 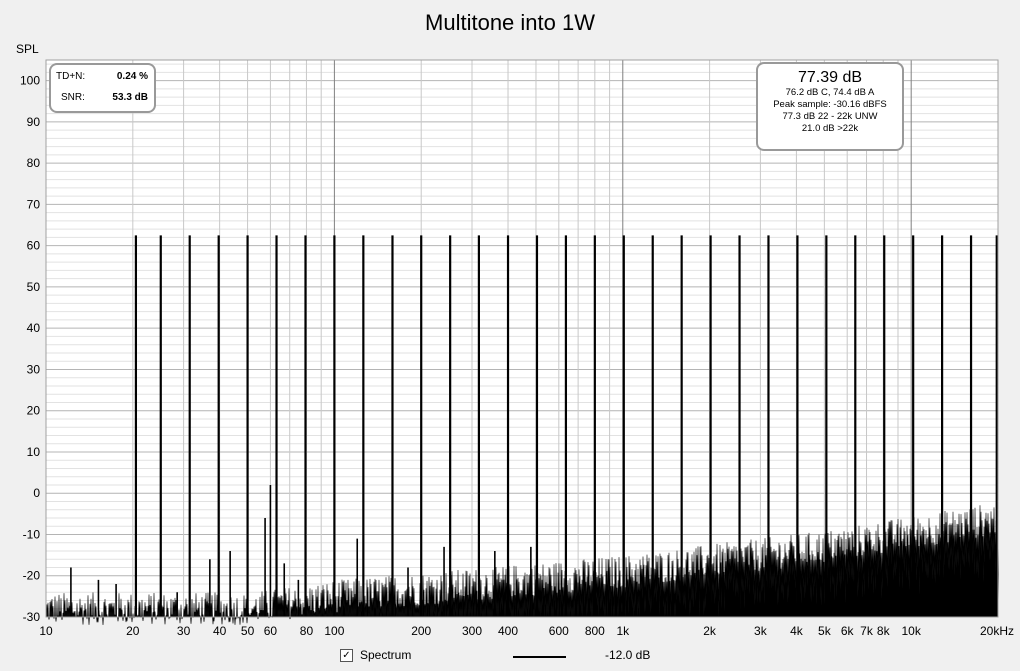 I want to click on snr-row: SNR: 53.3 dB, so click(x=102, y=99).